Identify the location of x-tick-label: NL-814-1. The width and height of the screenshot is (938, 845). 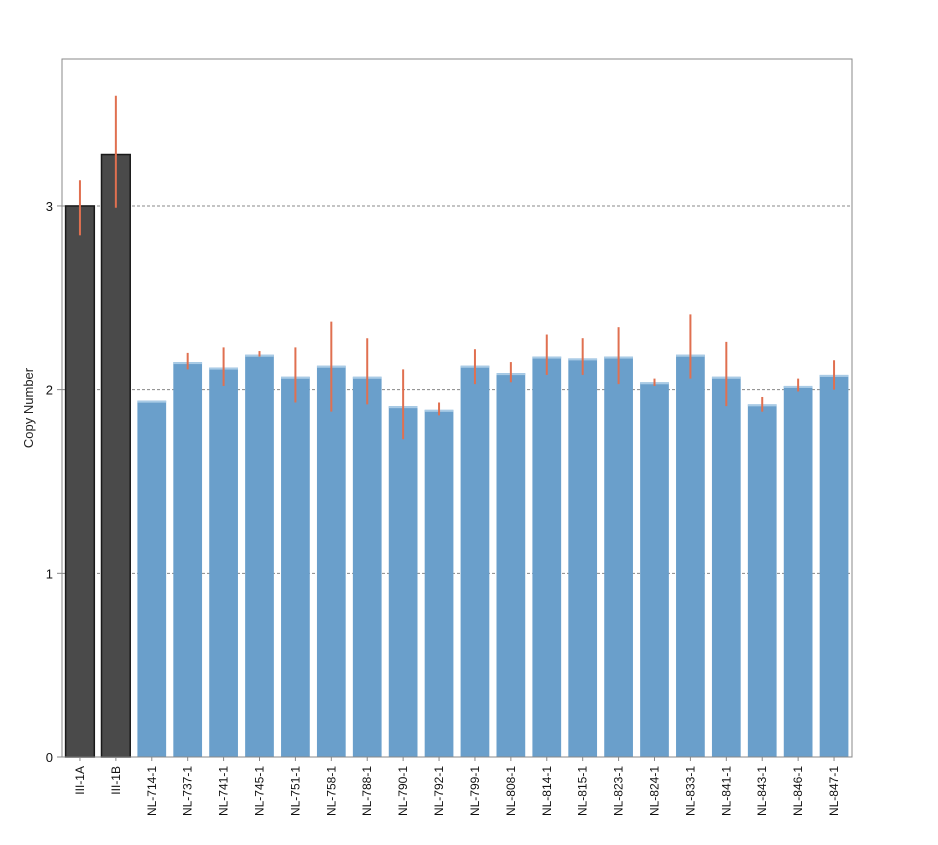
(547, 791).